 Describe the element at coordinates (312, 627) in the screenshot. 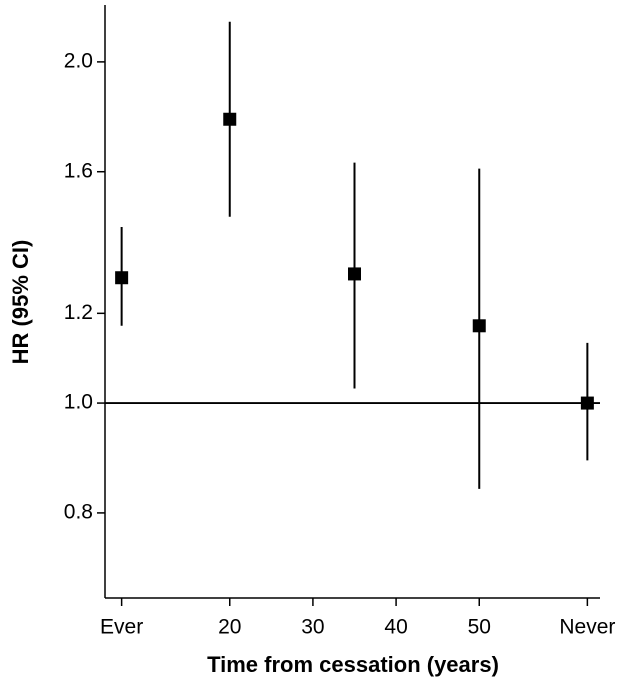

I see `x-tick-label: 30` at that location.